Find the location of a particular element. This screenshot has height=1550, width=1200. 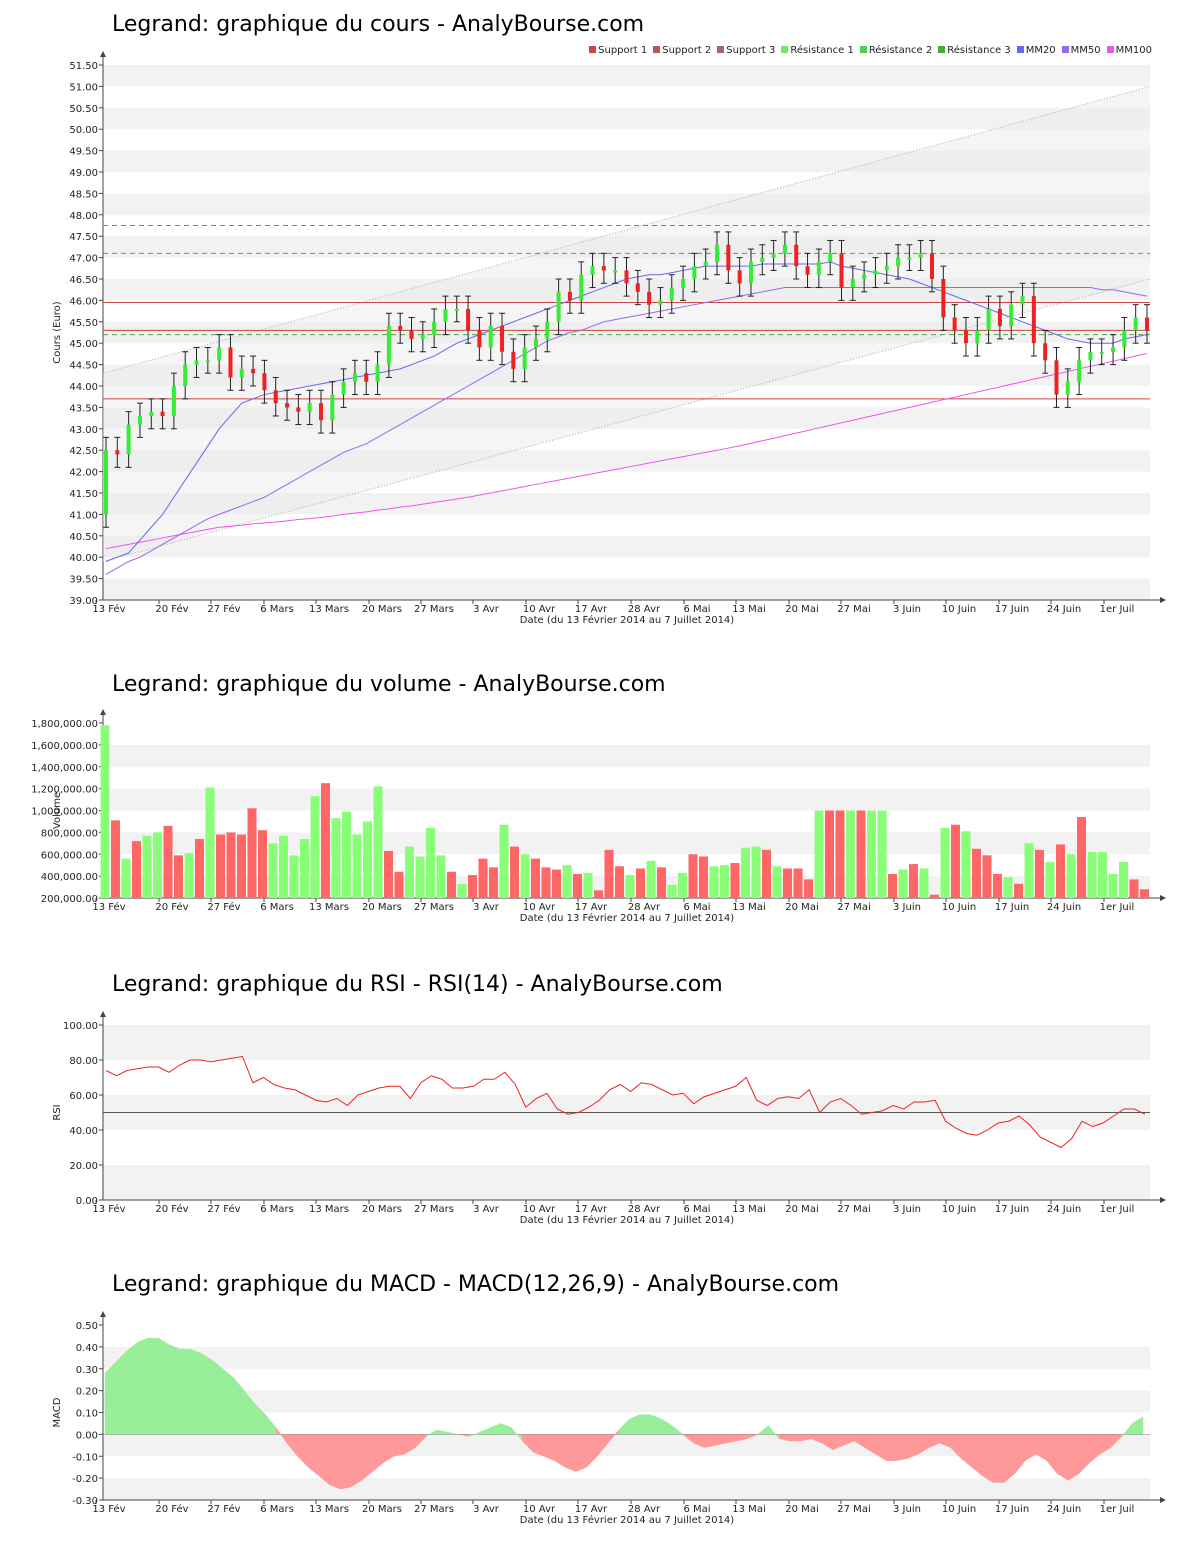

price-x-tick-label: 17 Avr is located at coordinates (591, 609).